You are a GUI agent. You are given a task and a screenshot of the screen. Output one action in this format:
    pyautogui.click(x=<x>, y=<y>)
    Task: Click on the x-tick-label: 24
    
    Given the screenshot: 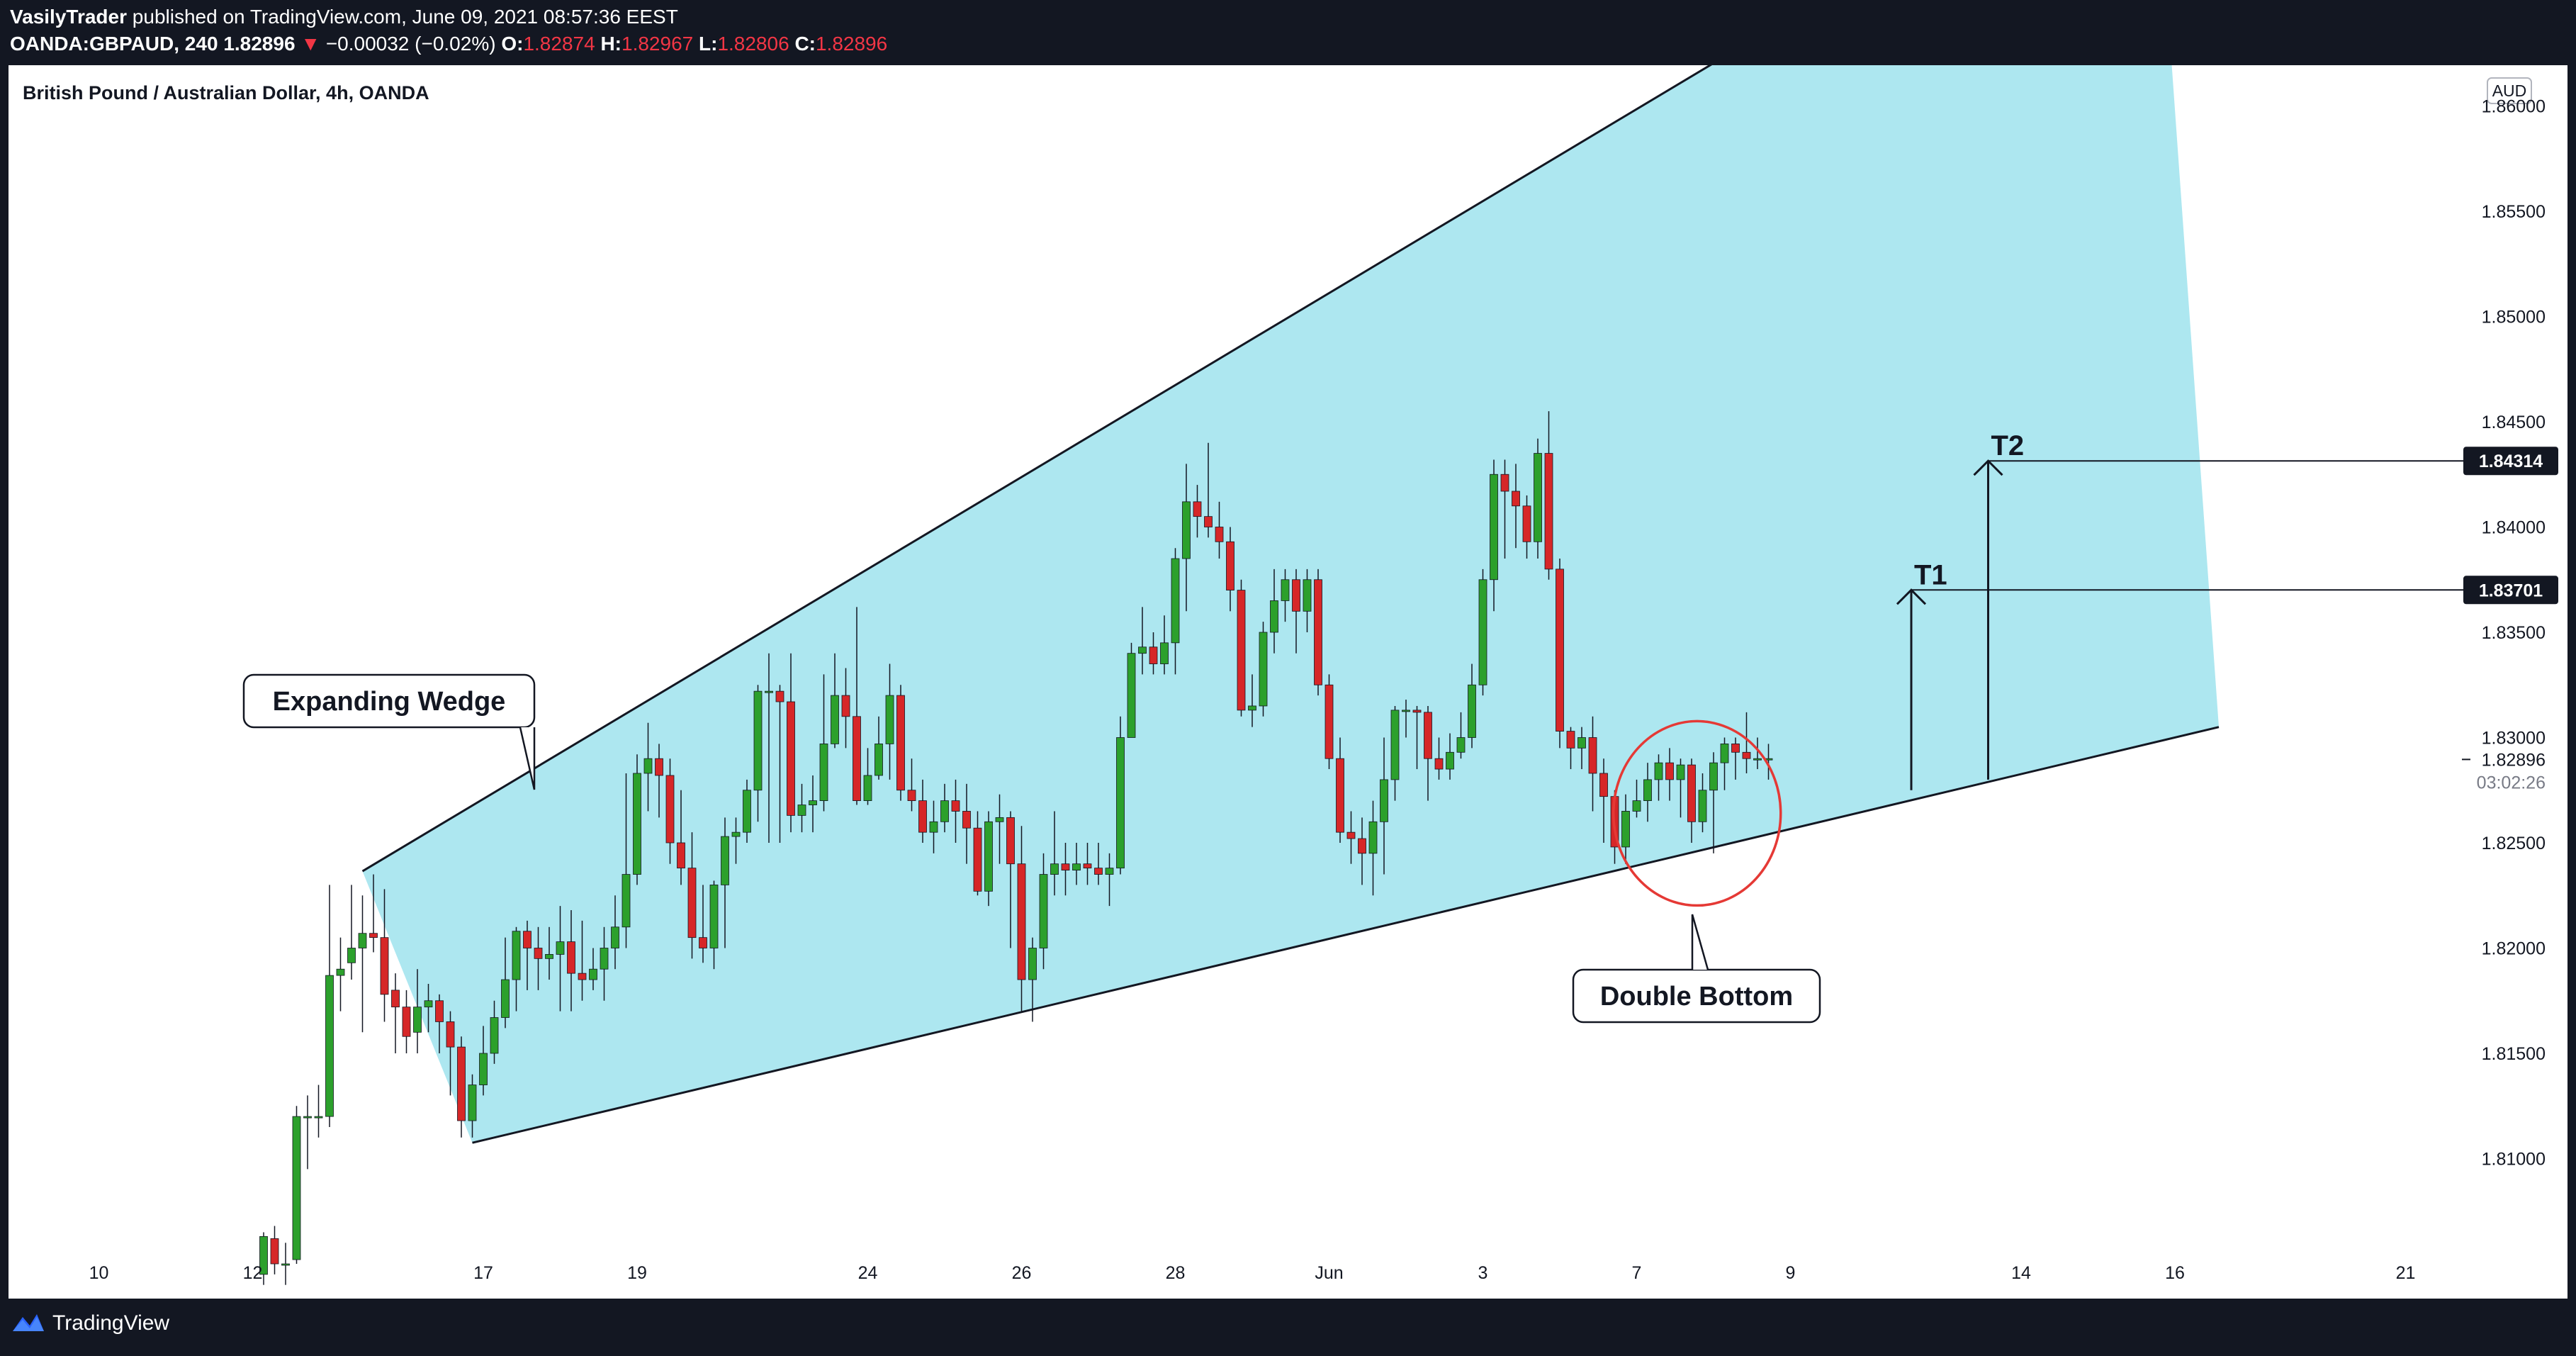 What is the action you would take?
    pyautogui.click(x=868, y=1273)
    